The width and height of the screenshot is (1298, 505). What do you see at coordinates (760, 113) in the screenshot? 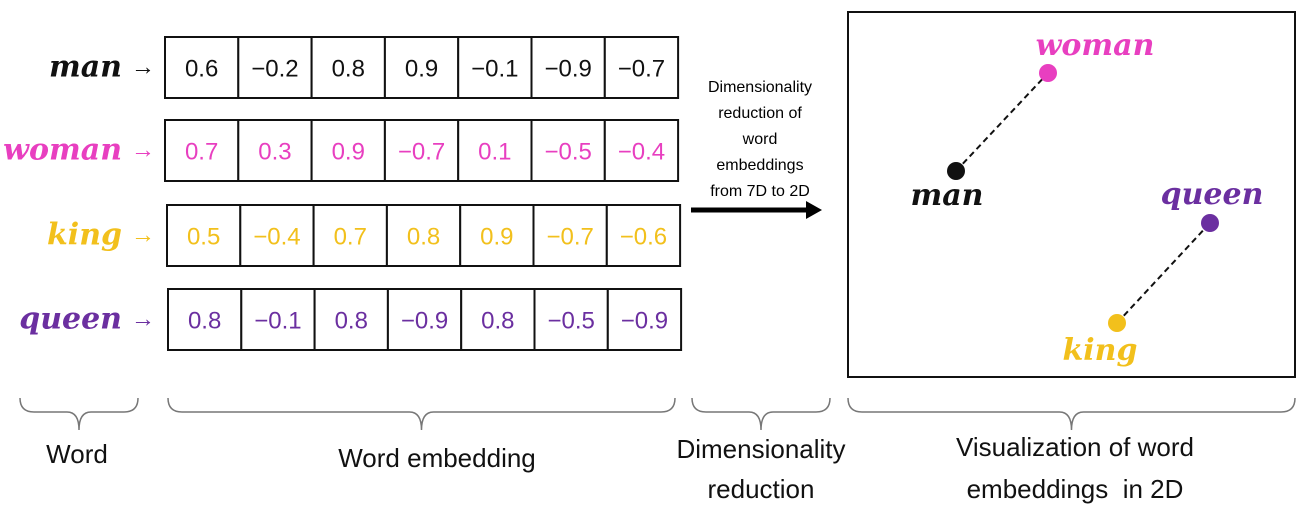
I see `reduction-text-line: reduction of` at bounding box center [760, 113].